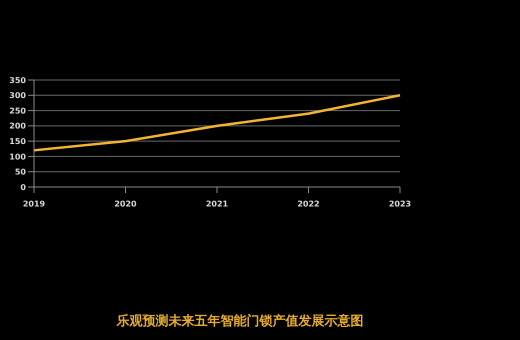 Image resolution: width=520 pixels, height=340 pixels. I want to click on y-tick-label: 50, so click(20, 172).